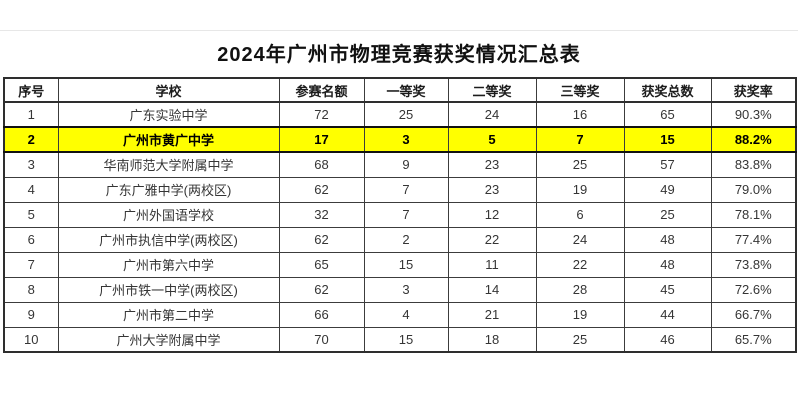  What do you see at coordinates (399, 30) in the screenshot?
I see `top-divider-line` at bounding box center [399, 30].